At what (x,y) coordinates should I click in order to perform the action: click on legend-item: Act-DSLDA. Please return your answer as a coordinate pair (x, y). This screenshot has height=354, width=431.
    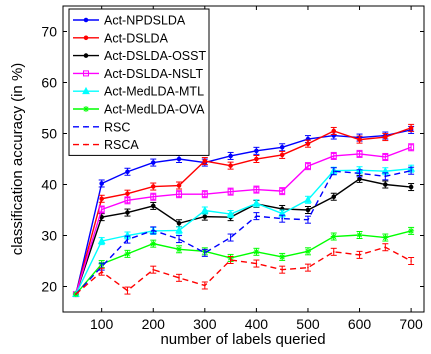
    Looking at the image, I should click on (121, 38).